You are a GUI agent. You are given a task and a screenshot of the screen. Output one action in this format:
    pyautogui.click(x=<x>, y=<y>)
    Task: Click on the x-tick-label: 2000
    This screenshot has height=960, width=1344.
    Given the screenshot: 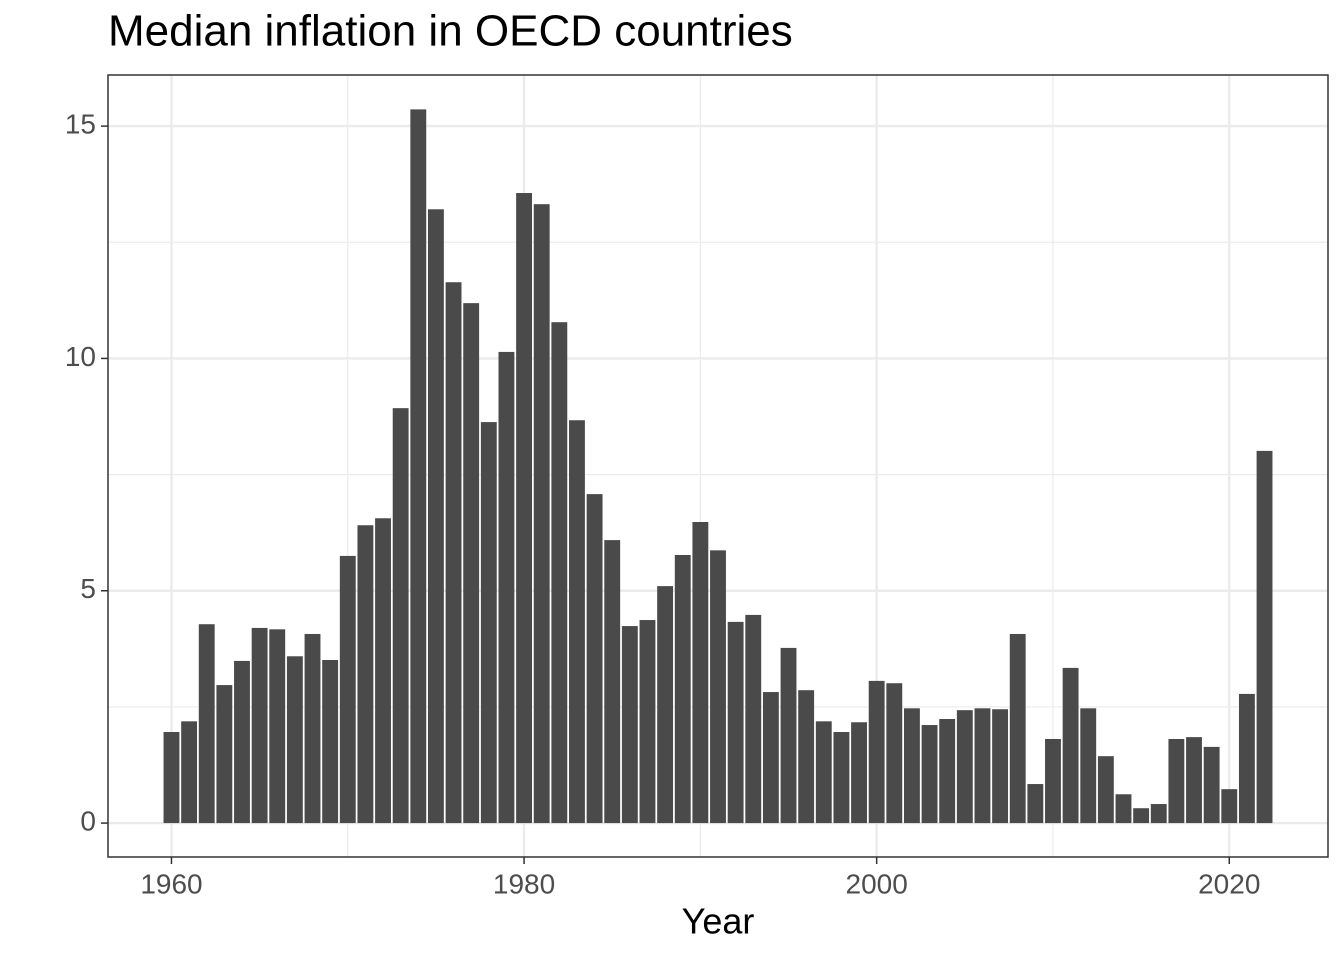 What is the action you would take?
    pyautogui.click(x=877, y=883)
    